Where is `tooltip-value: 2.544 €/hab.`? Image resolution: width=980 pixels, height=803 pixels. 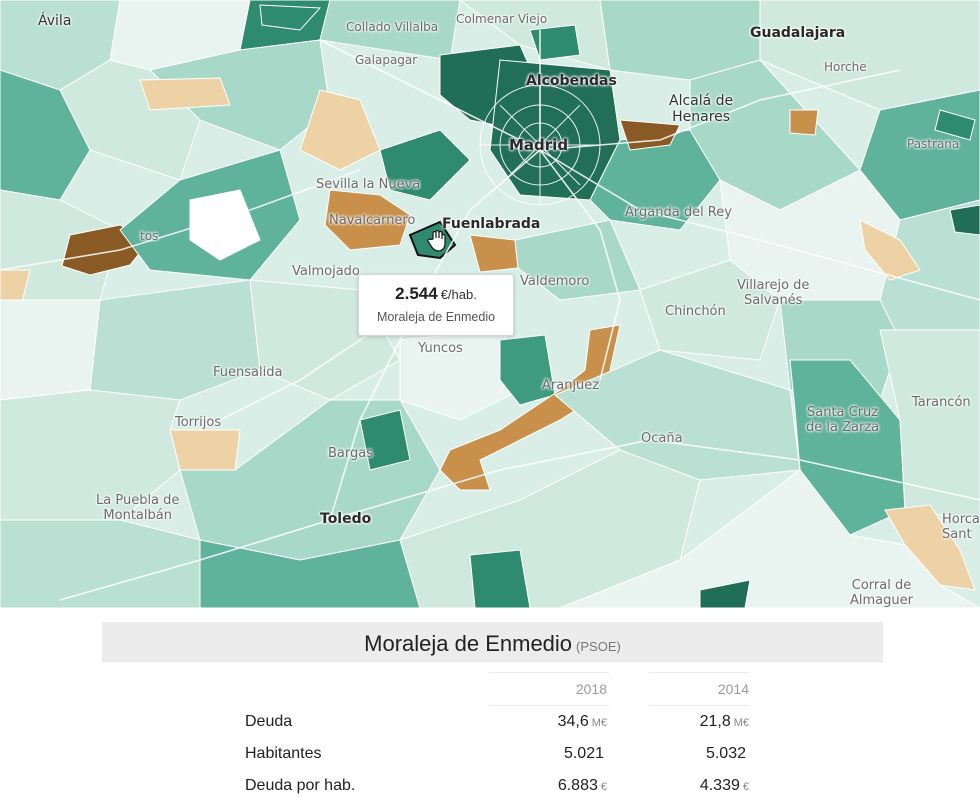
tooltip-value: 2.544 €/hab. is located at coordinates (436, 294).